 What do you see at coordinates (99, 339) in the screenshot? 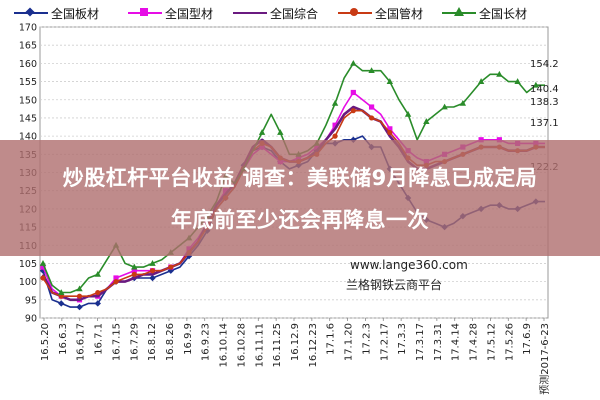
I see `x-tick-label: 16.7.1` at bounding box center [99, 339].